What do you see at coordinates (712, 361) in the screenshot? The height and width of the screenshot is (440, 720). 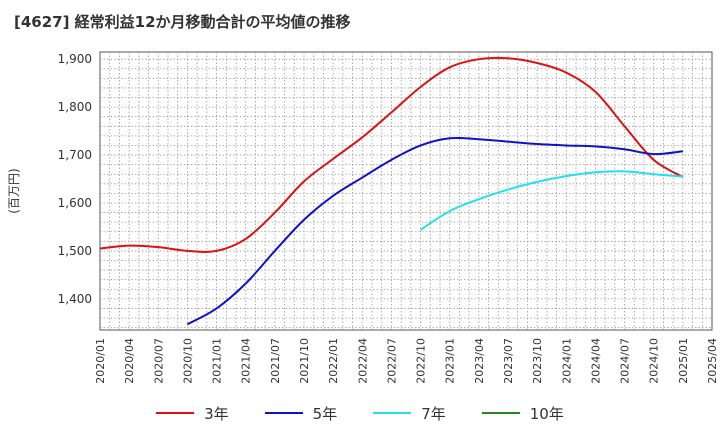 I see `x-tick-label: 2025/04` at bounding box center [712, 361].